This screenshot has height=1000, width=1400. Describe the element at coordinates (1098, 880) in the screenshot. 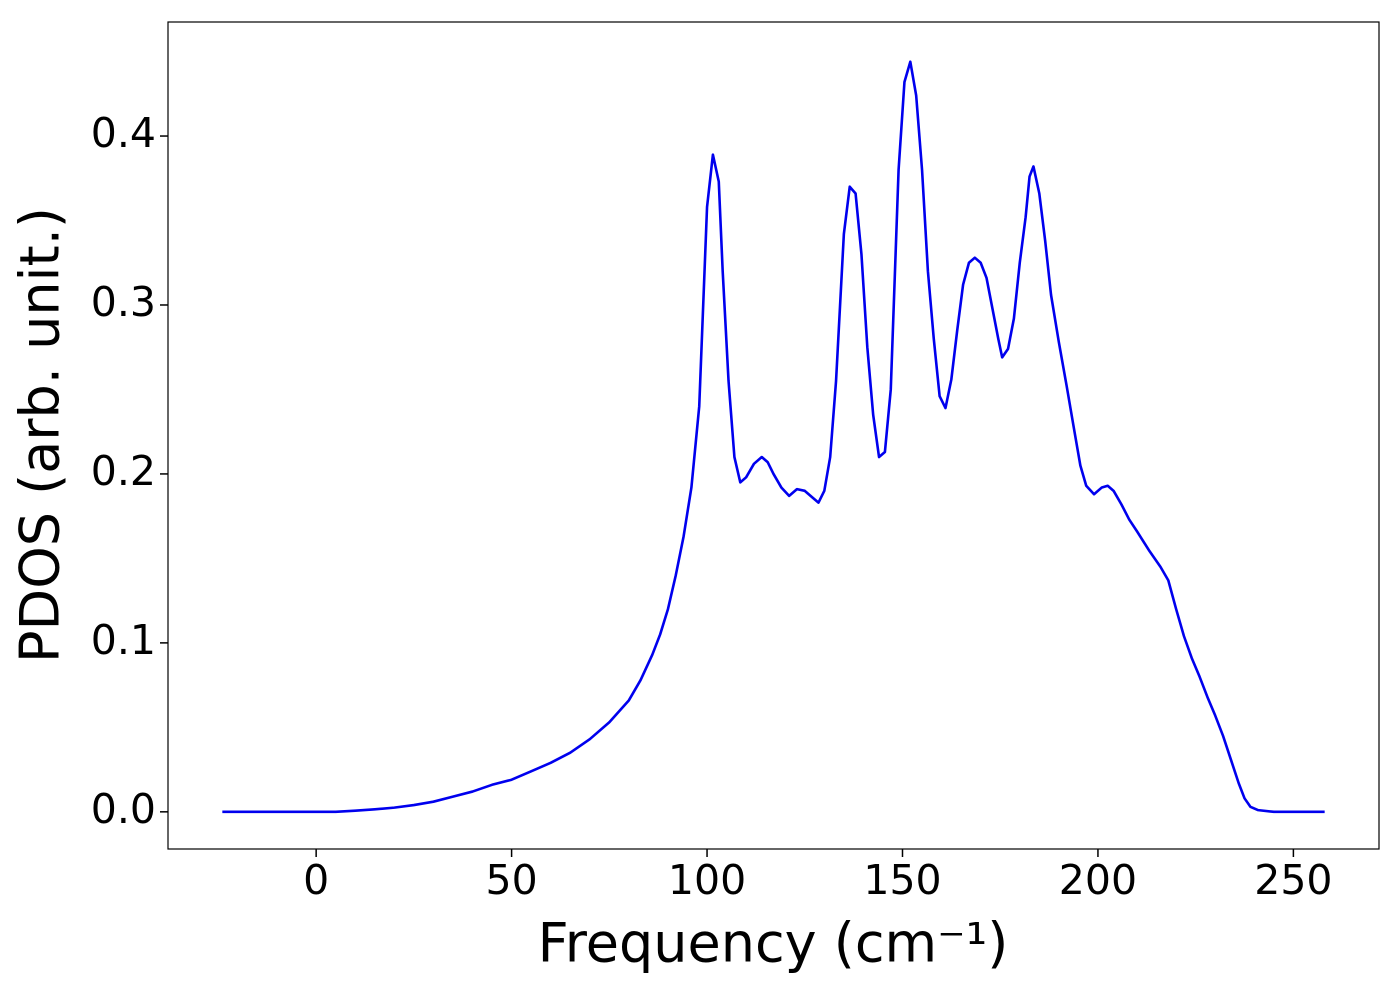

I see `x-tick-label: 200` at that location.